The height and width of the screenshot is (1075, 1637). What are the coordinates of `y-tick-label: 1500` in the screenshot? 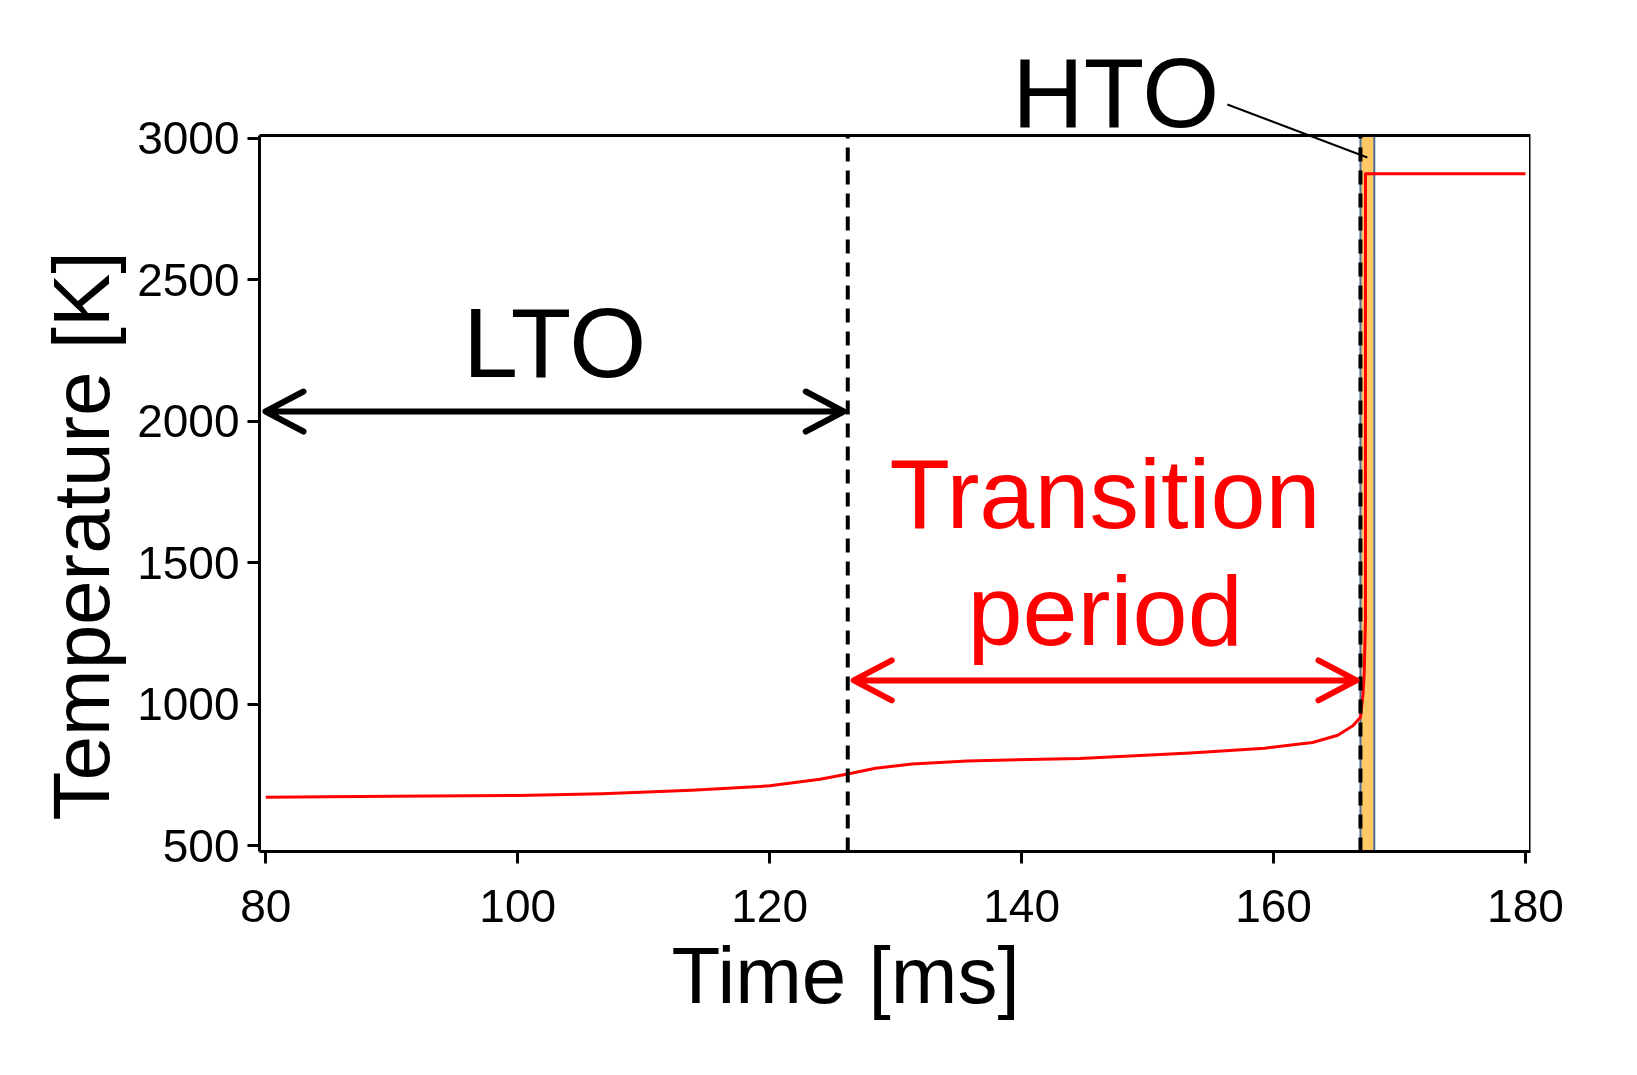 It's located at (188, 562).